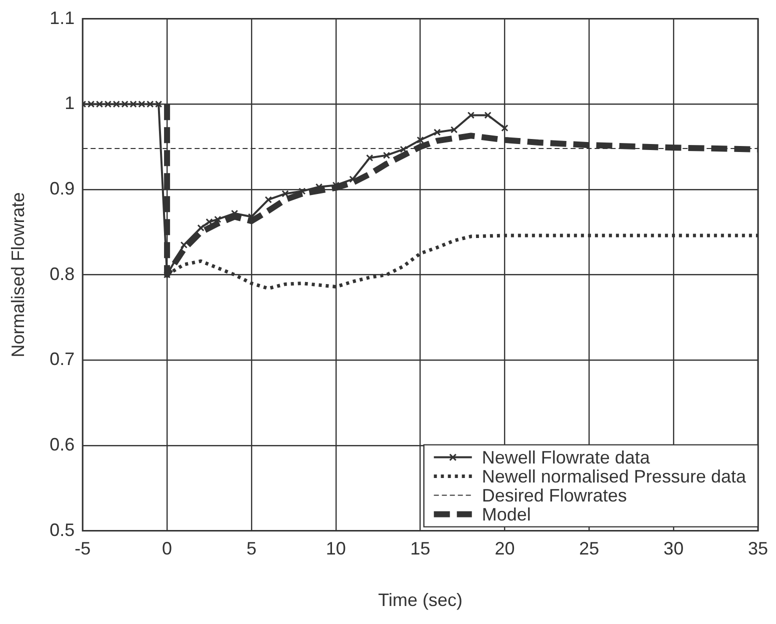 The height and width of the screenshot is (624, 776). What do you see at coordinates (18, 275) in the screenshot?
I see `y-axis-title: Normalised Flowrate` at bounding box center [18, 275].